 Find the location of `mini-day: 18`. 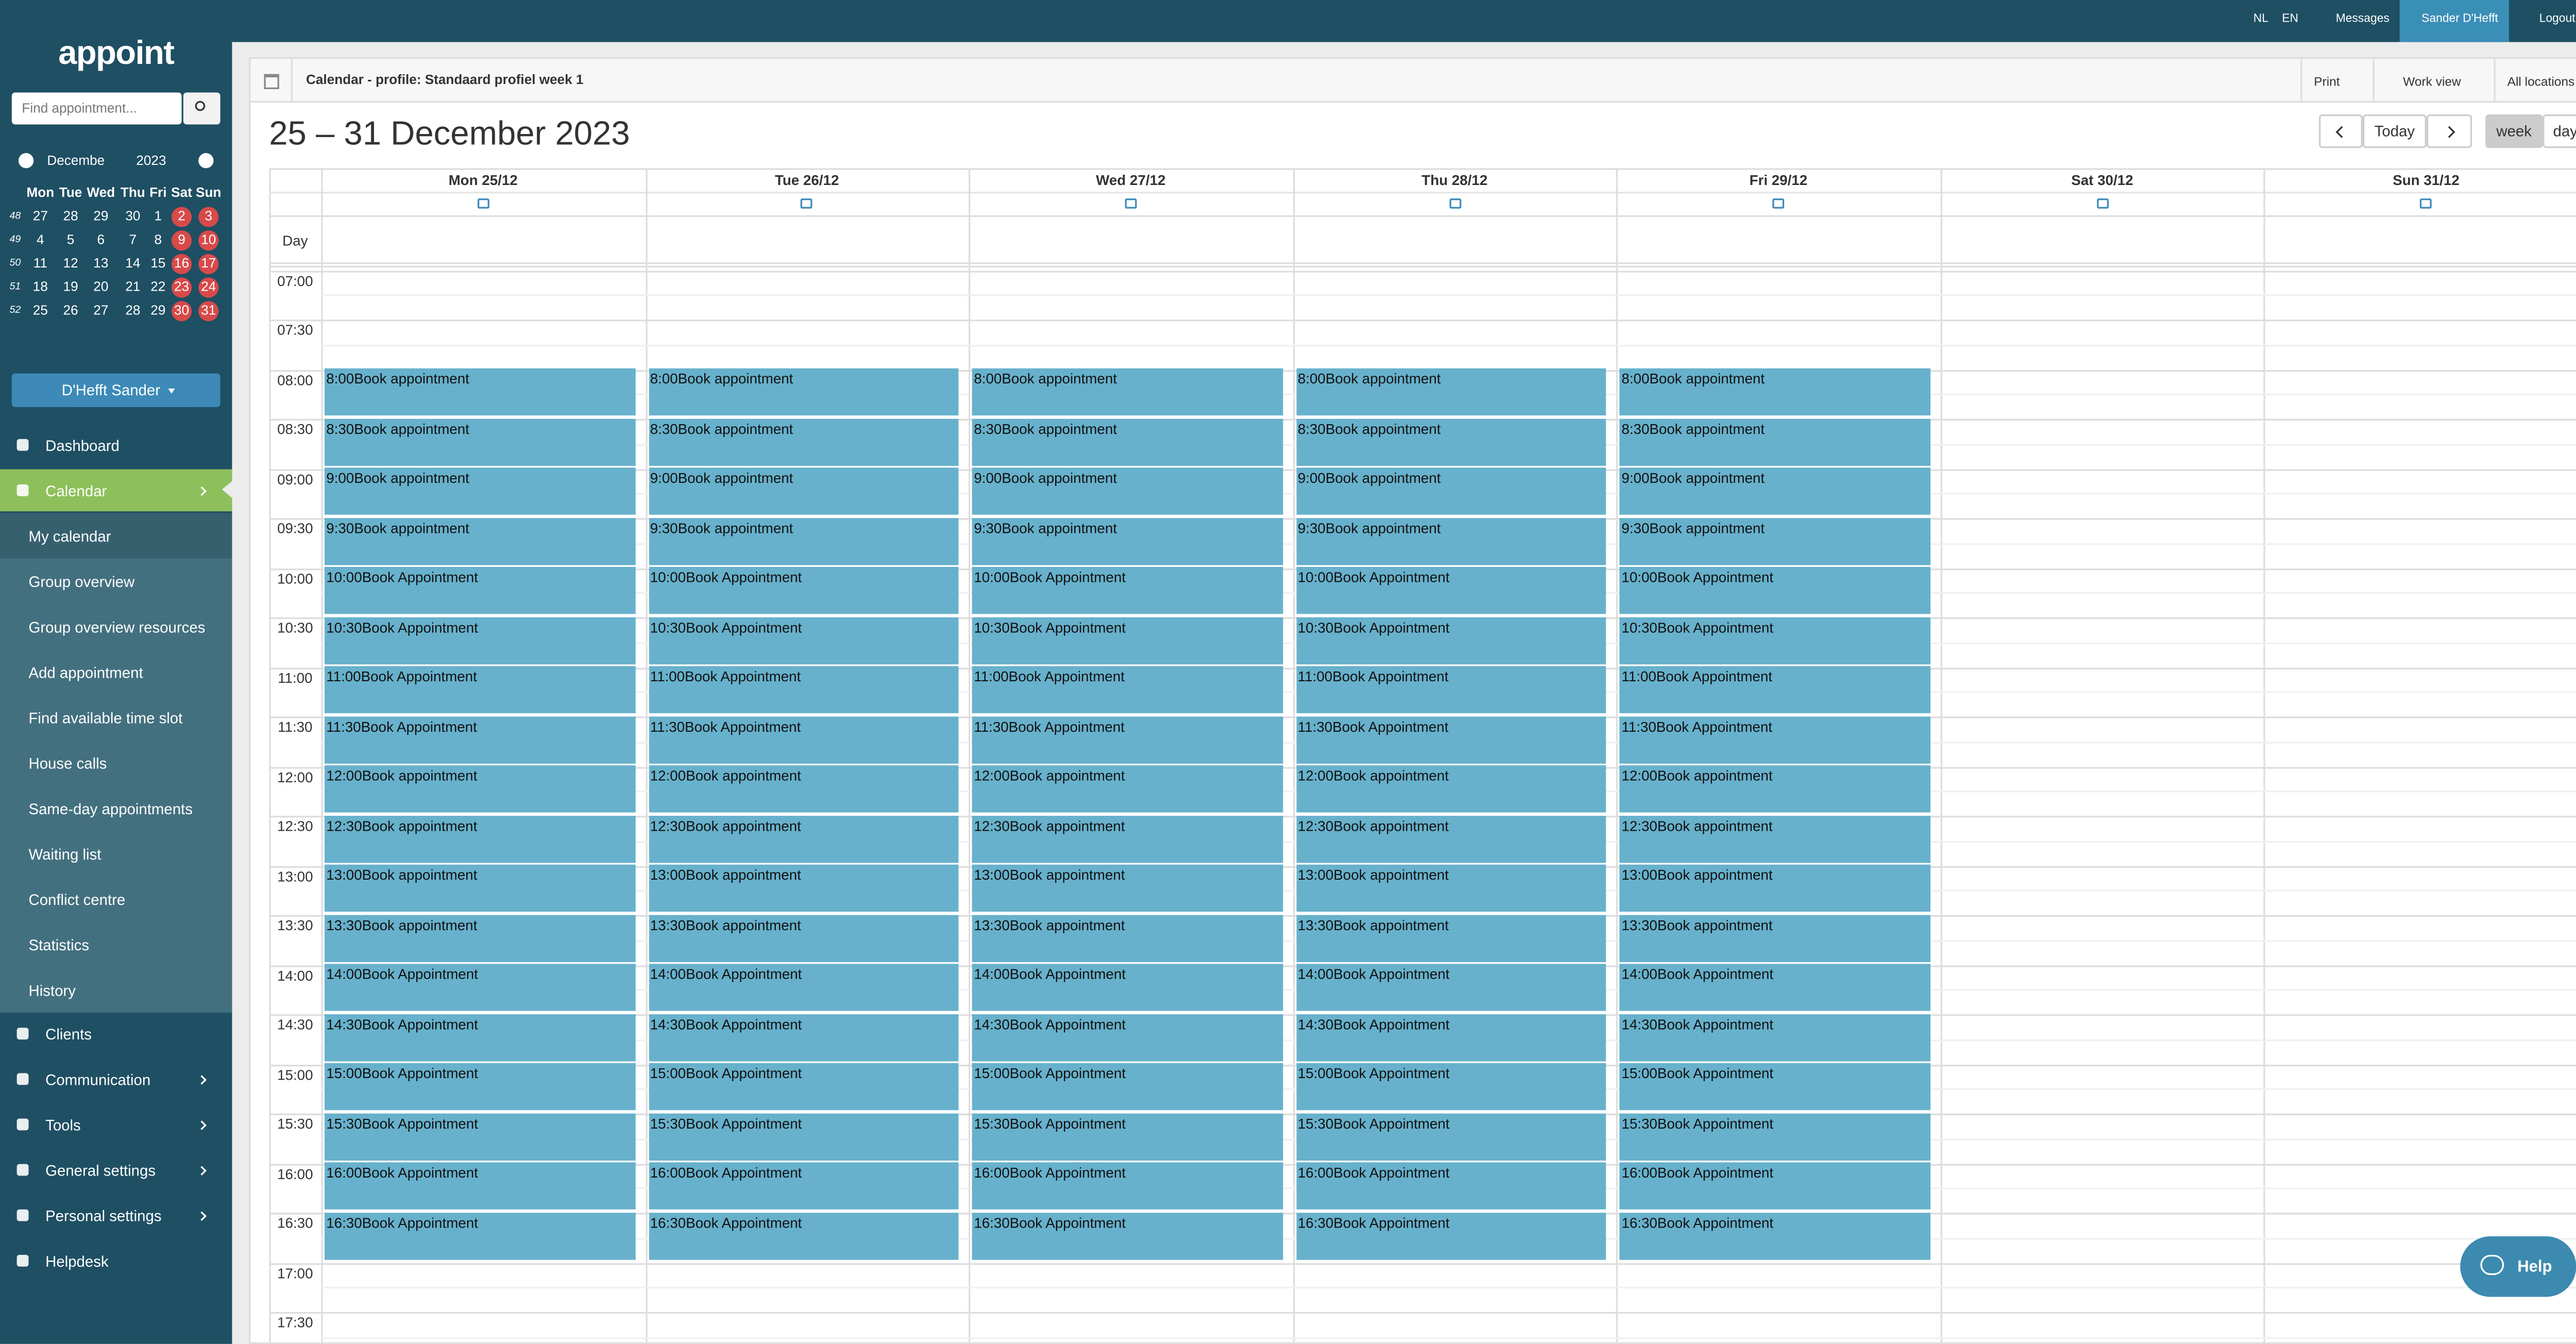

mini-day: 18 is located at coordinates (40, 286).